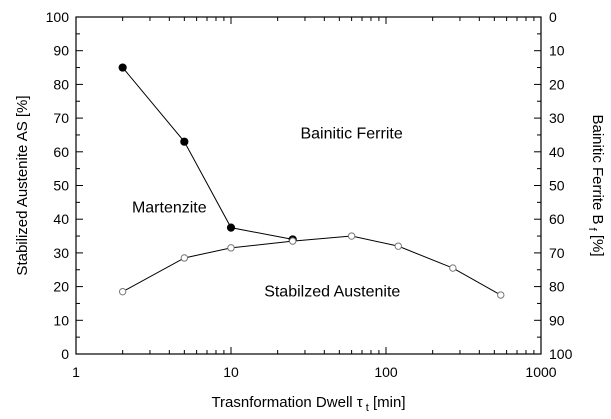 The height and width of the screenshot is (419, 611). I want to click on y-left-tick-label: 20, so click(61, 287).